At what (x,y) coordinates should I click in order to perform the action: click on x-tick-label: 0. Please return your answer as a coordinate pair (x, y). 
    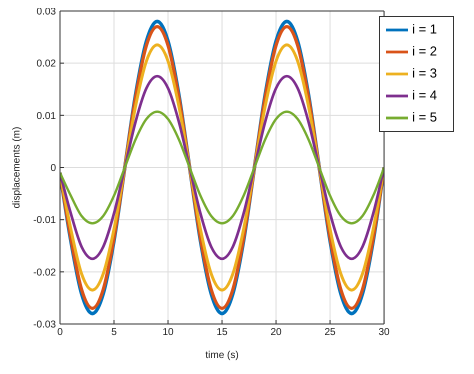
    Looking at the image, I should click on (60, 332).